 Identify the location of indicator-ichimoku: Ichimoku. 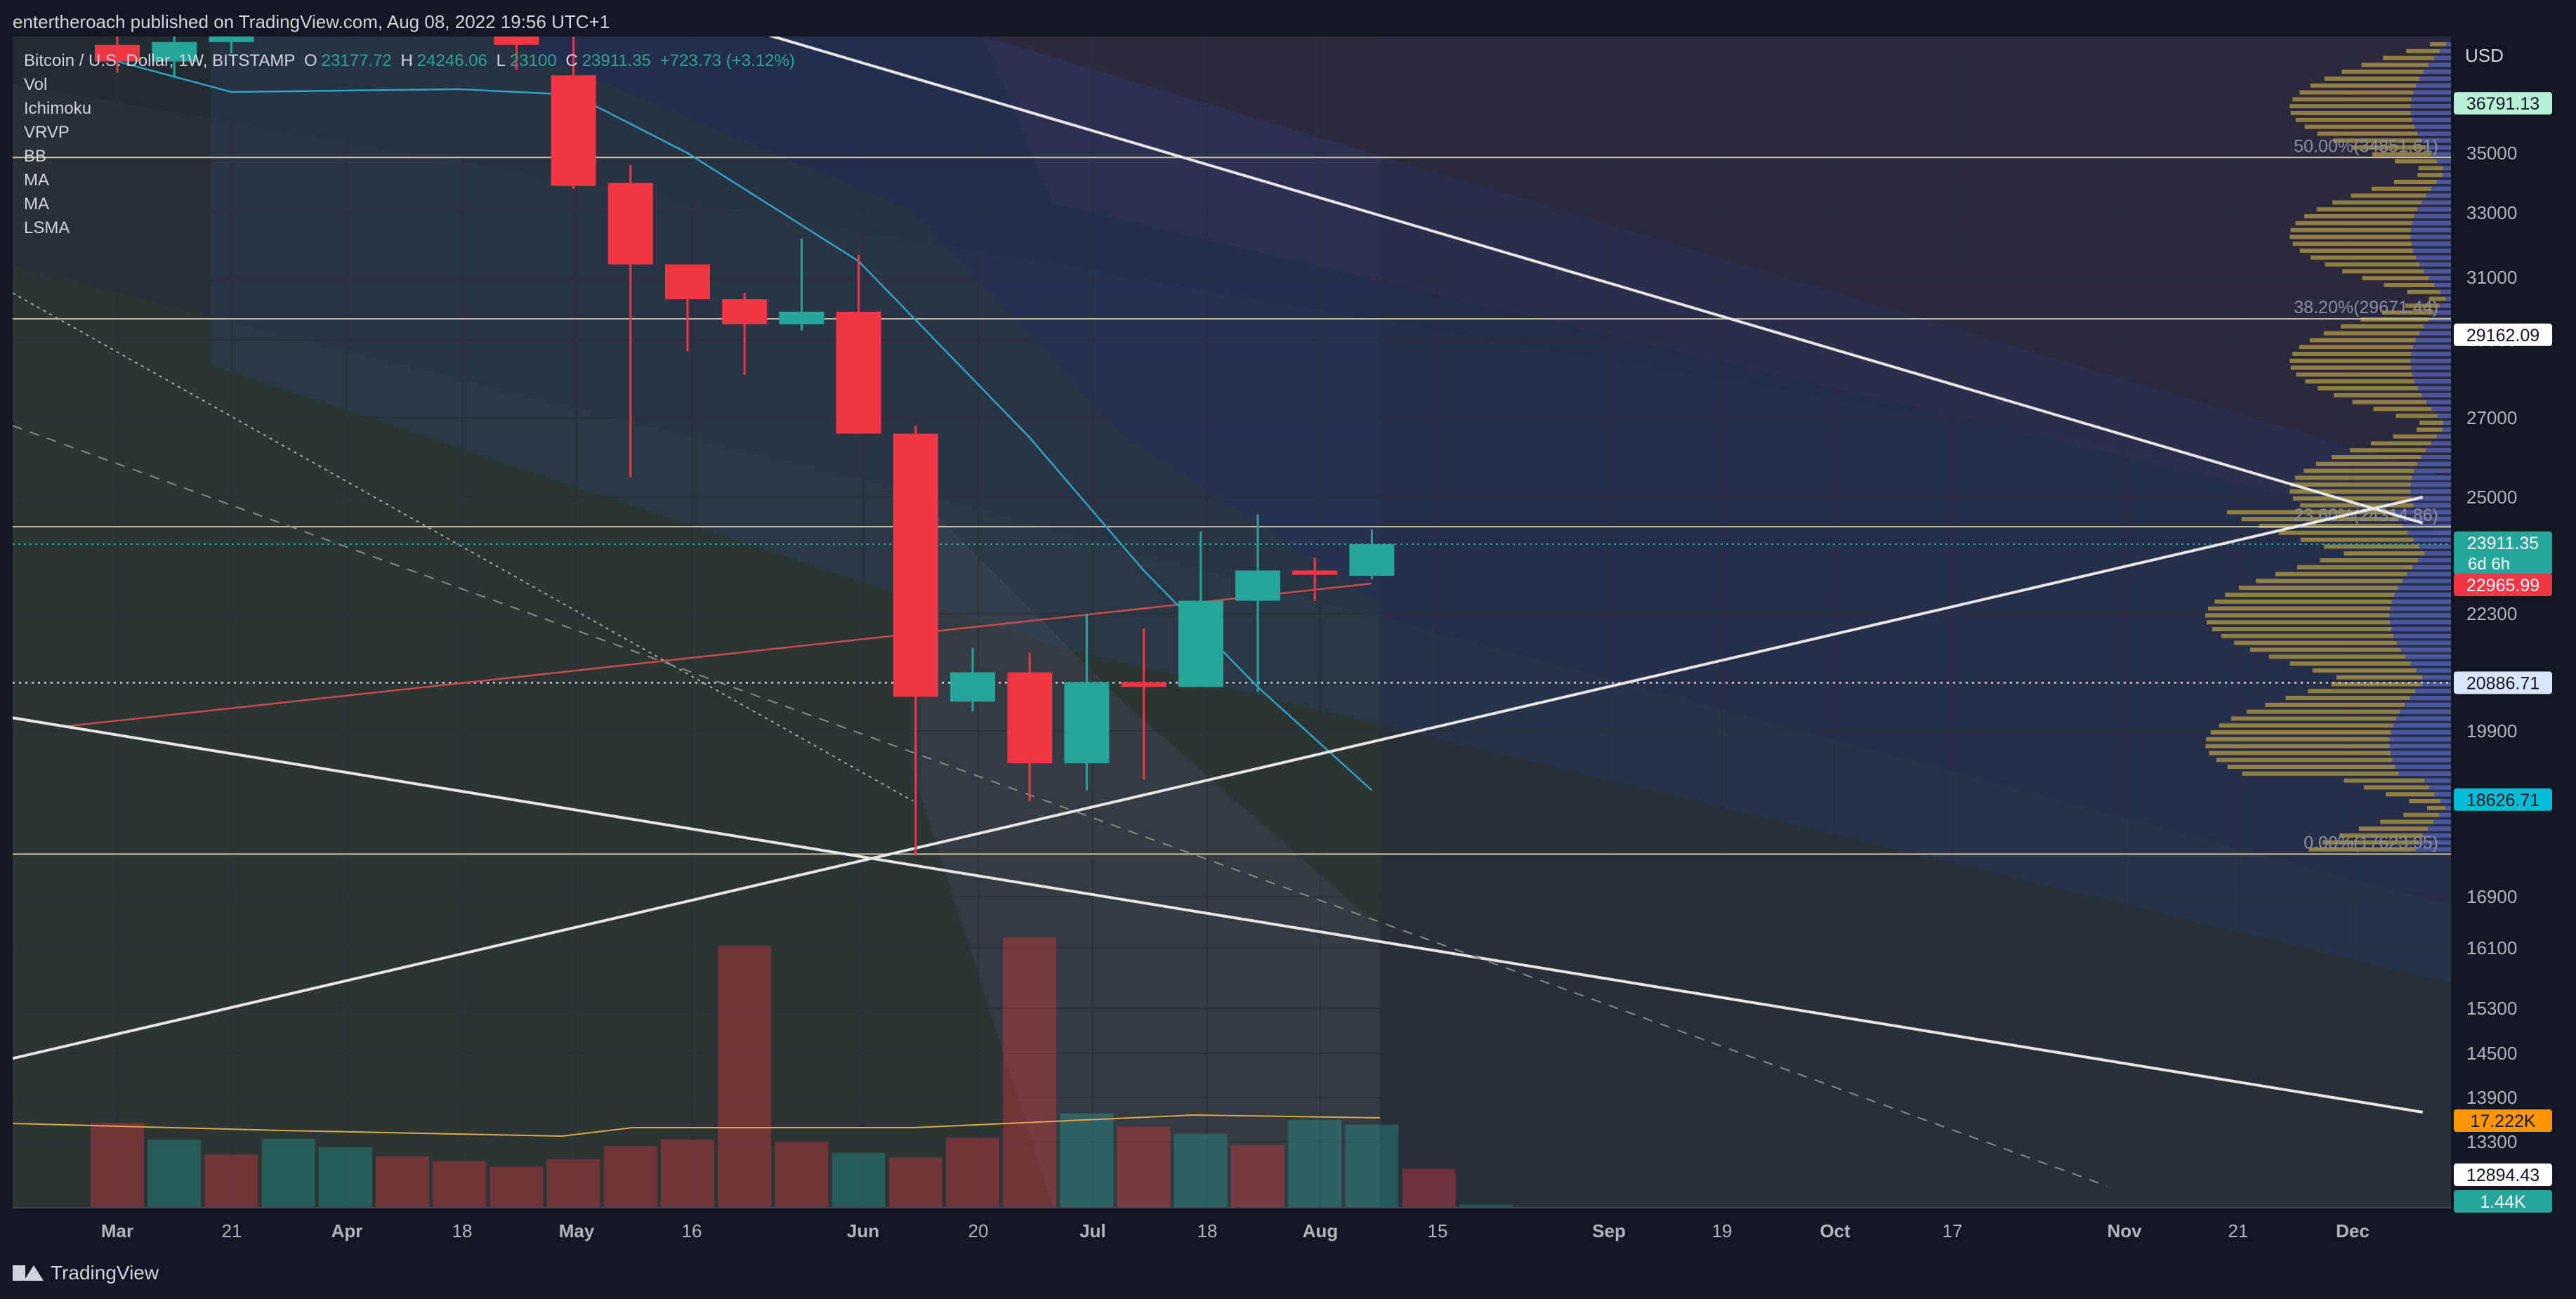
(58, 109).